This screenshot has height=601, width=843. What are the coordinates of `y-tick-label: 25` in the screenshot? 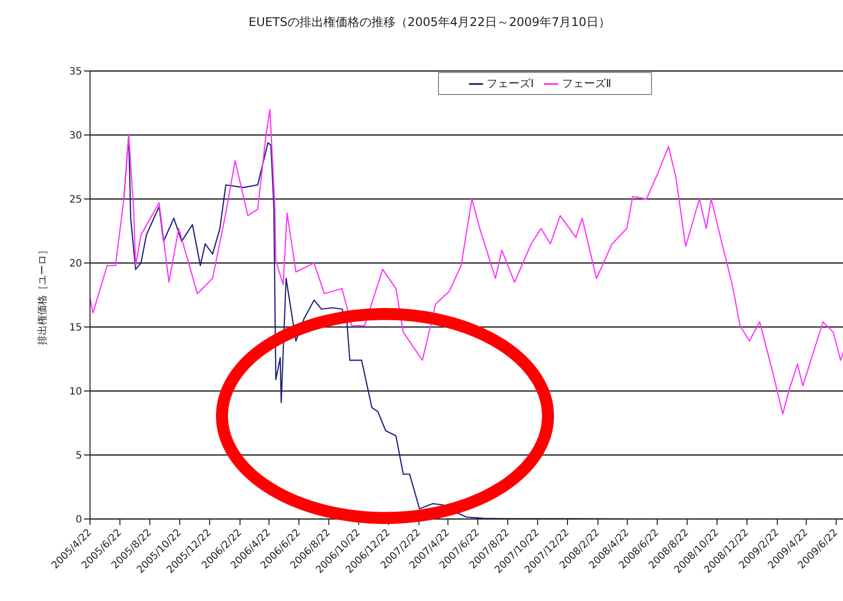 It's located at (75, 200).